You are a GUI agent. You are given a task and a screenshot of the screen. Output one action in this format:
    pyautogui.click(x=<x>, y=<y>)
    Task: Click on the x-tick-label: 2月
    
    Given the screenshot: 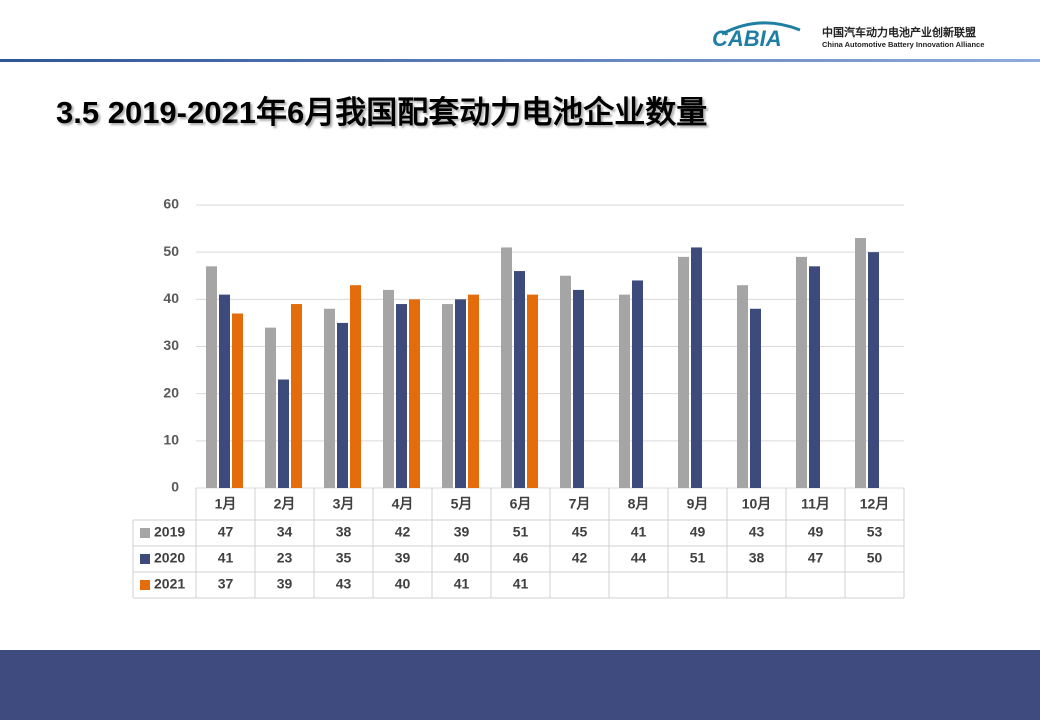 What is the action you would take?
    pyautogui.click(x=285, y=504)
    